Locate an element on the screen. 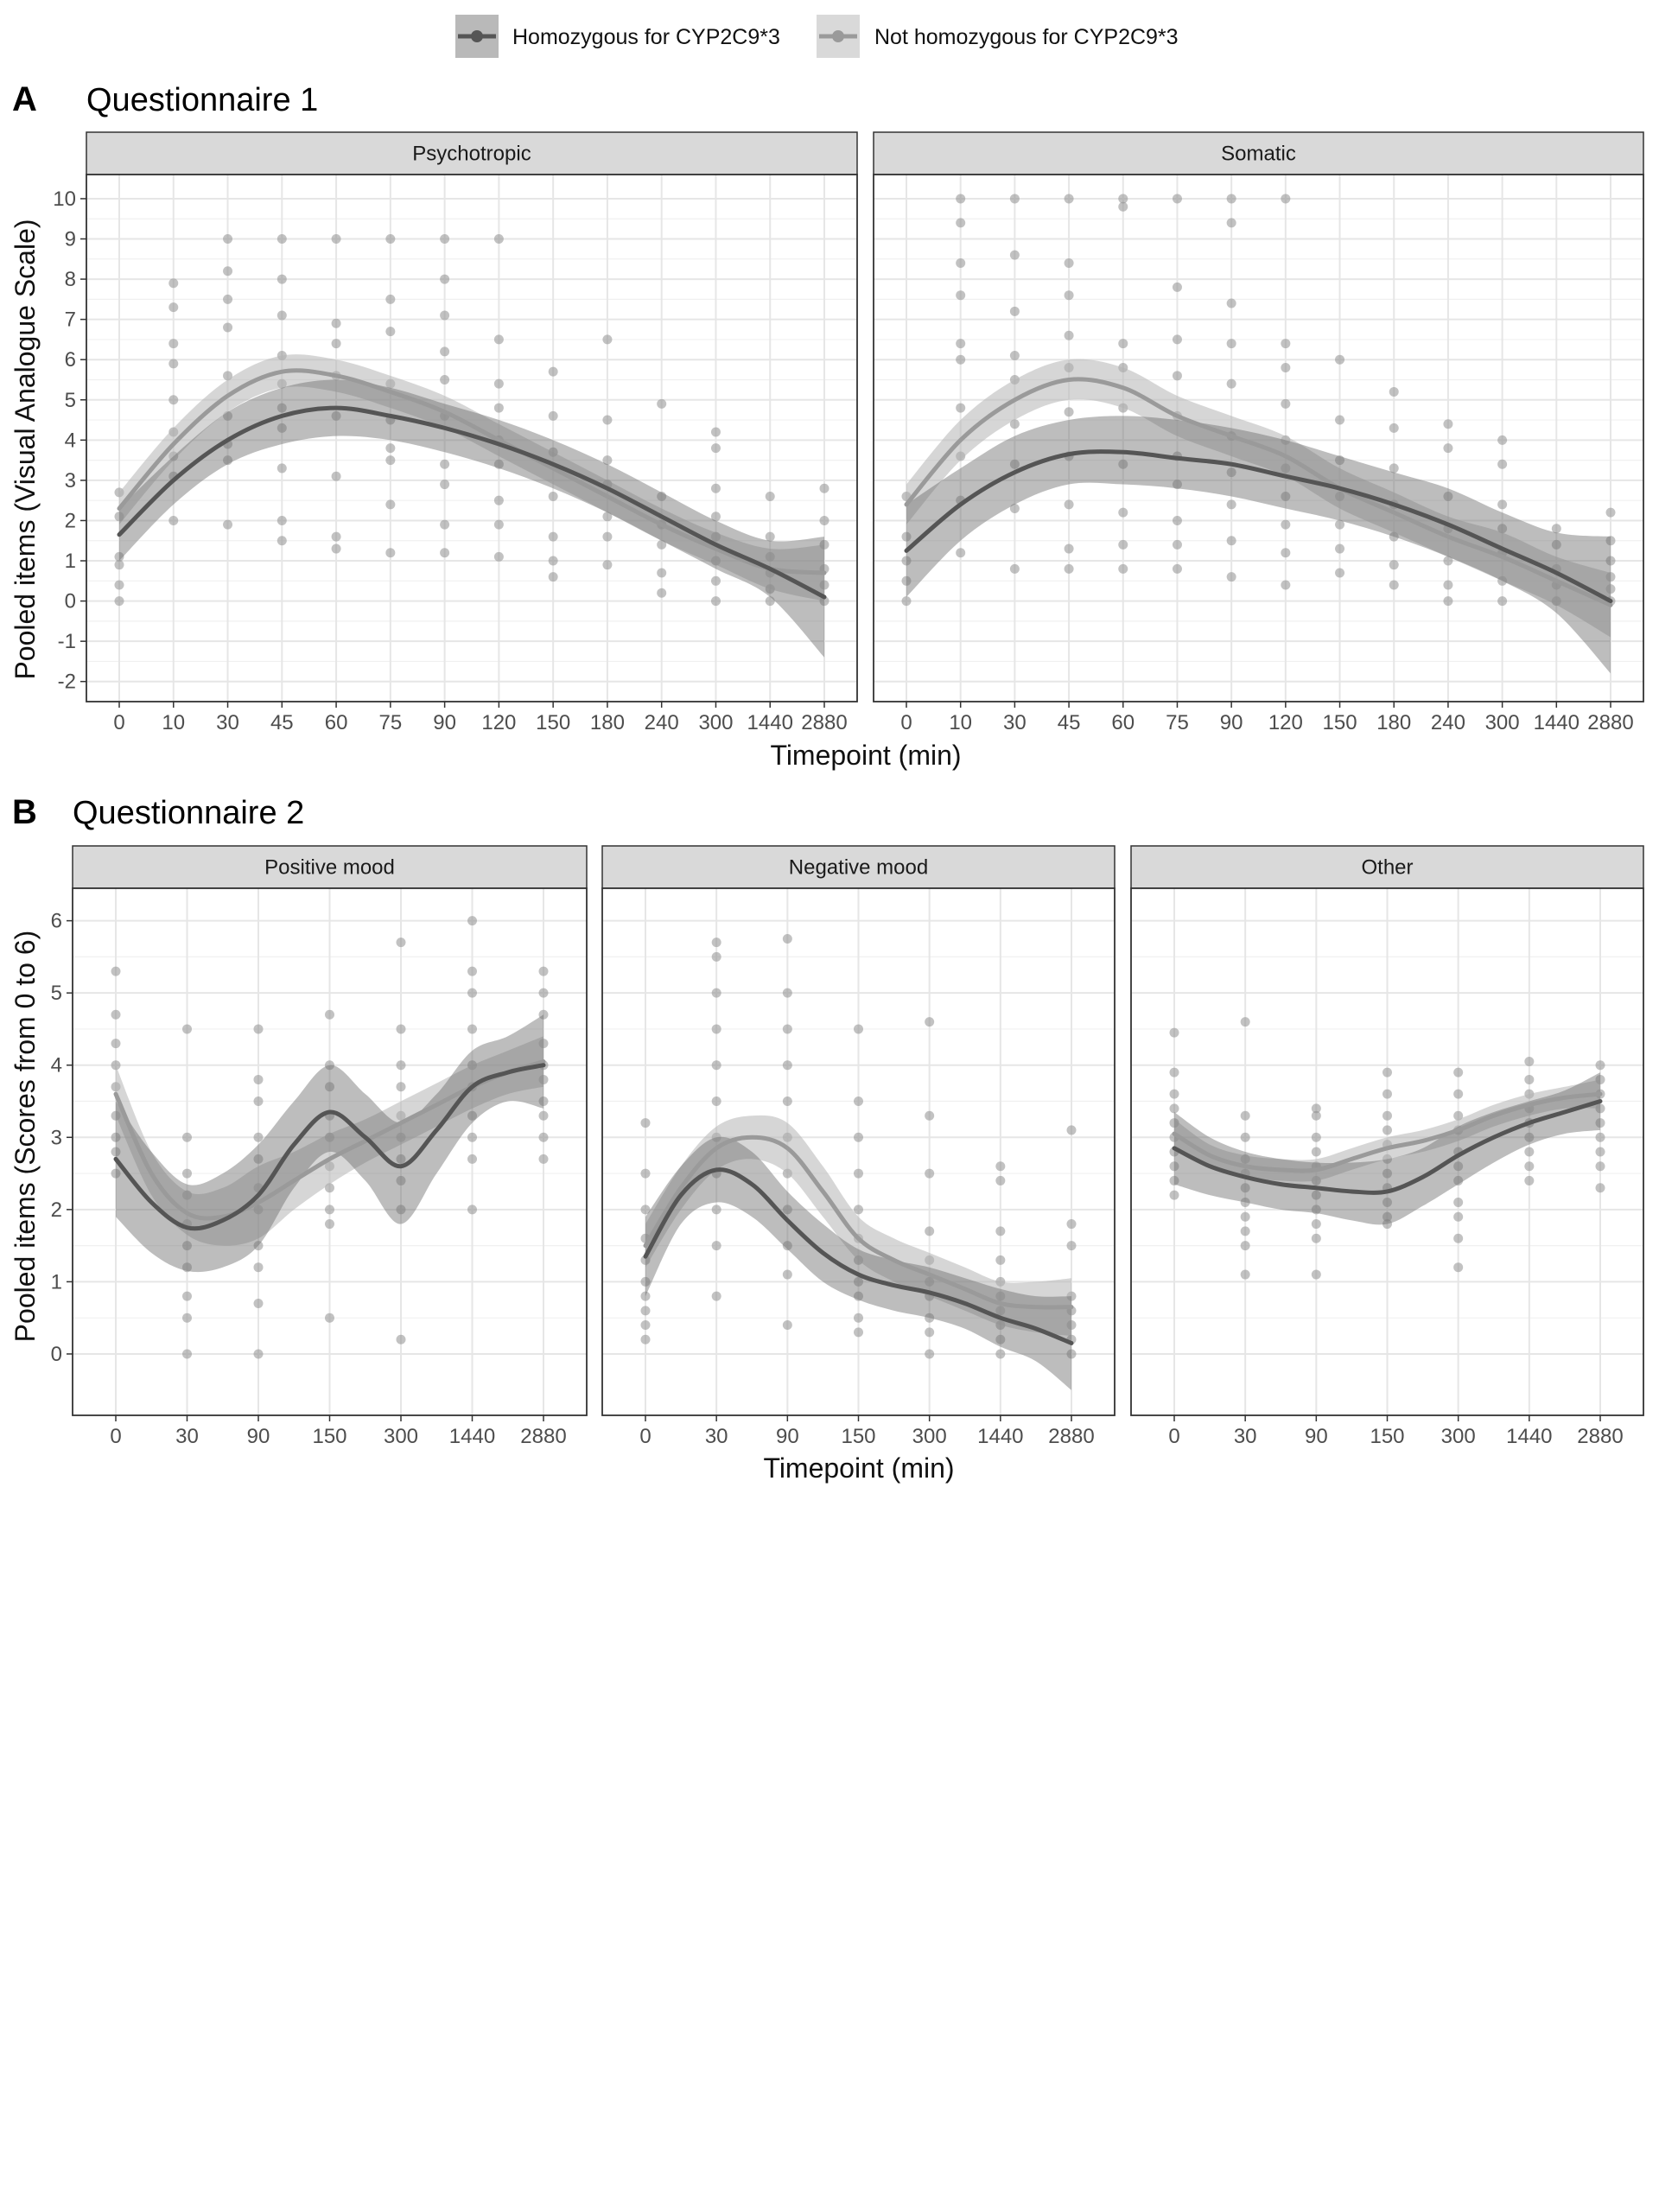 This screenshot has height=2212, width=1659. panel-negative-mood: Negative mood 0 30 90 150 300 1440 2880 is located at coordinates (858, 1146).